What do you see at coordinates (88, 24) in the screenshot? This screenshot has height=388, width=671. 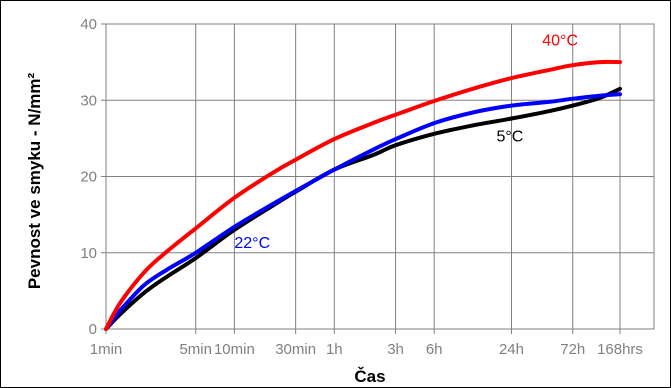 I see `y-tick-label: 40` at bounding box center [88, 24].